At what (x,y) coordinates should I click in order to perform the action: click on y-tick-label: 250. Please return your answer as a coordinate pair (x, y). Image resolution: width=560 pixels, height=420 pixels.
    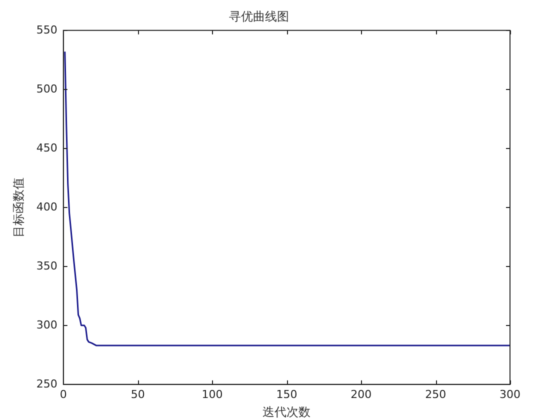
    Looking at the image, I should click on (47, 383).